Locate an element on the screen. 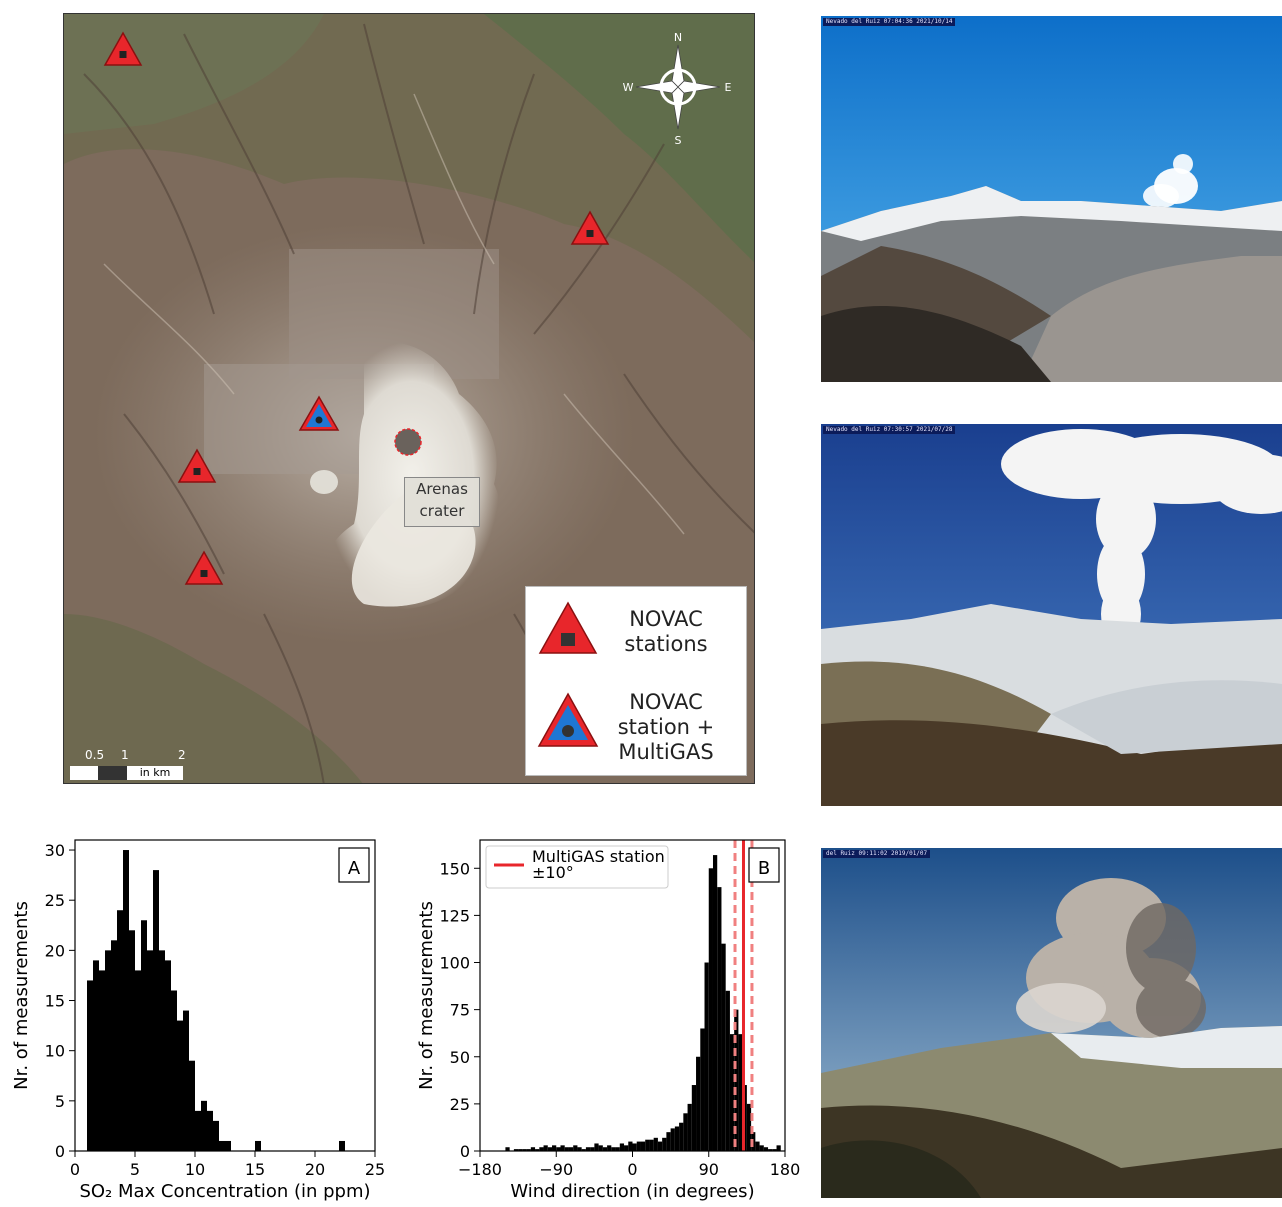  x-tick-label: −90 is located at coordinates (556, 1169).